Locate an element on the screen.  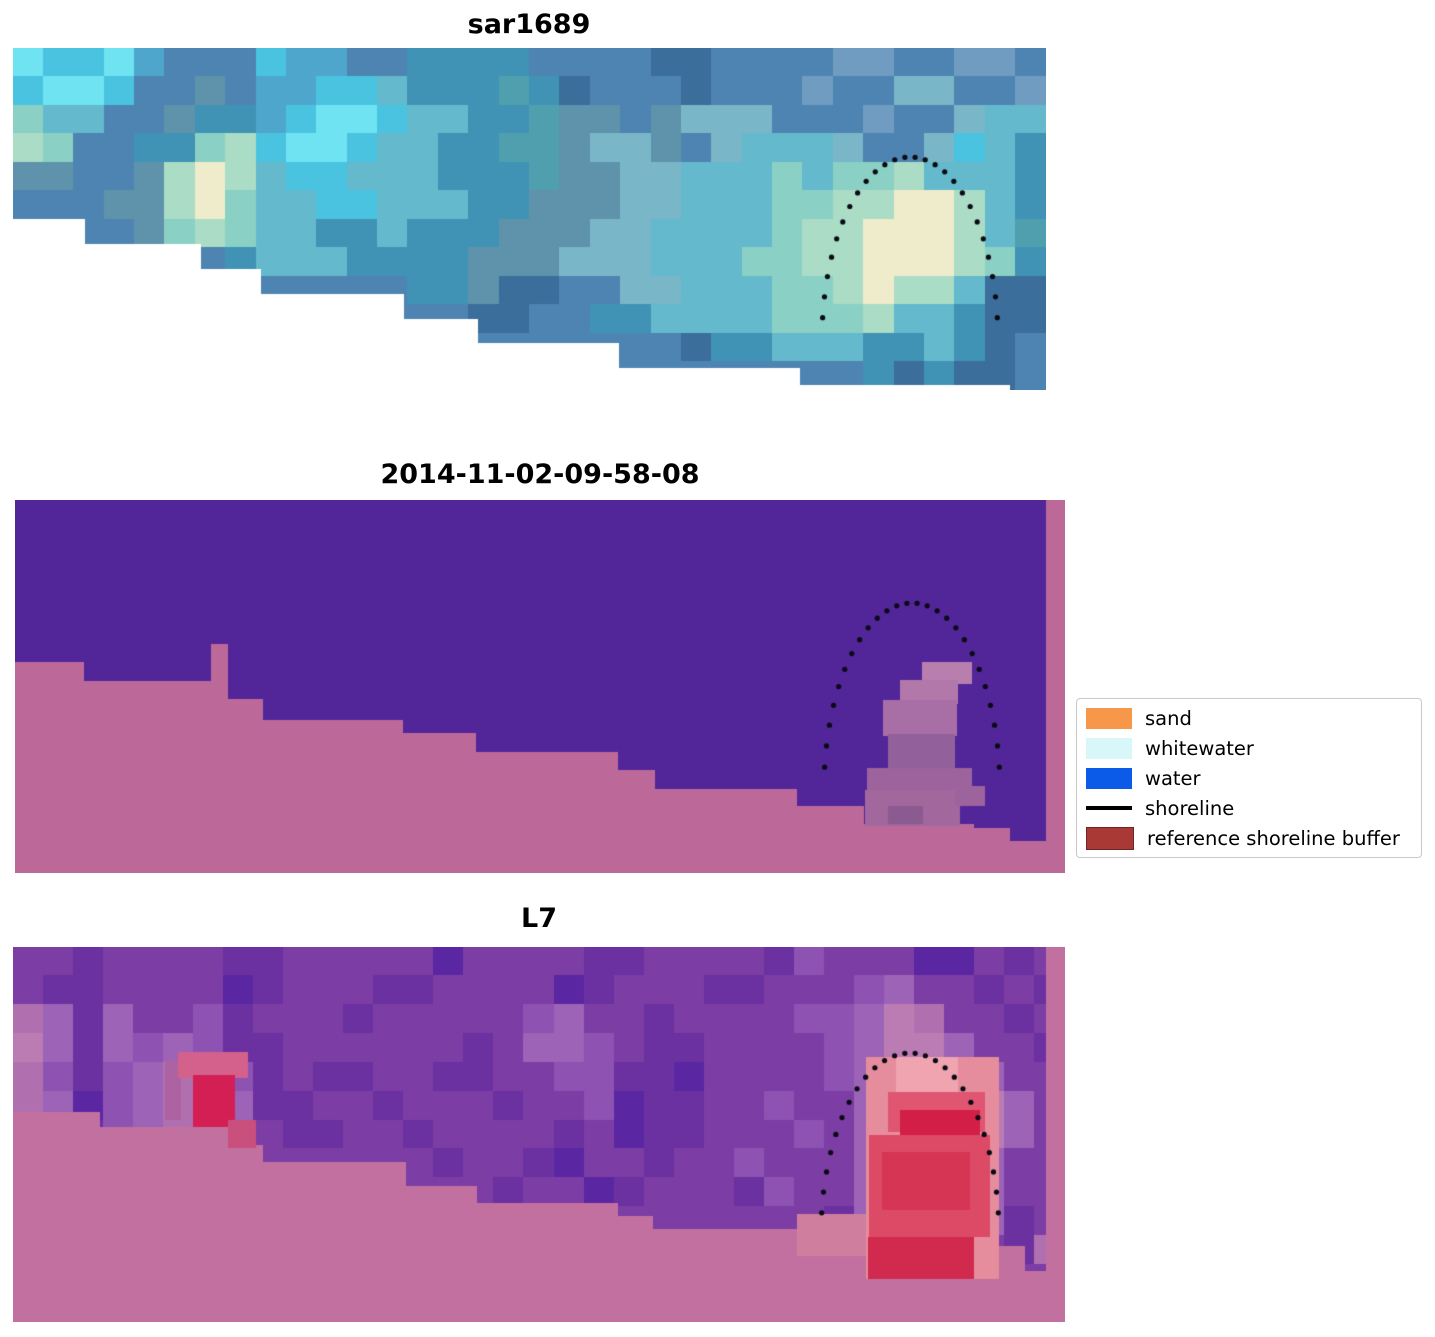
legend-label-shoreline: shoreline is located at coordinates (1190, 808).